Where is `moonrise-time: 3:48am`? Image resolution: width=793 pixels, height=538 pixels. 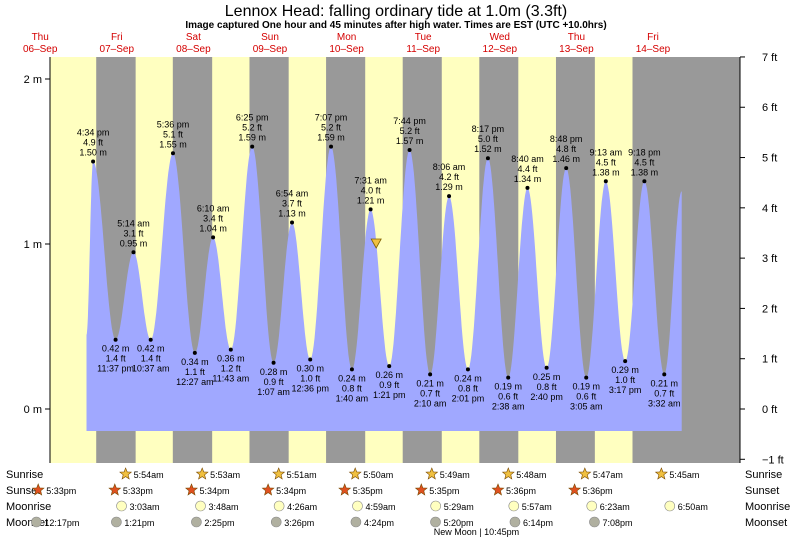 moonrise-time: 3:48am is located at coordinates (224, 507).